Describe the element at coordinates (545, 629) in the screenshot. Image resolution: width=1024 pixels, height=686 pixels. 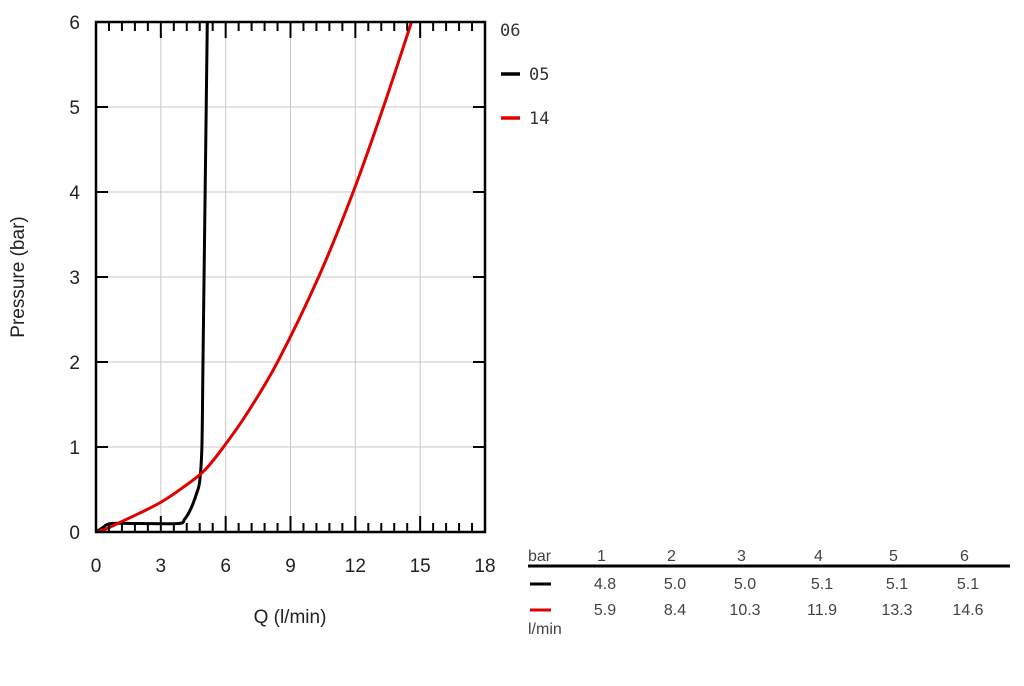
I see `table-unit-label: l/min` at that location.